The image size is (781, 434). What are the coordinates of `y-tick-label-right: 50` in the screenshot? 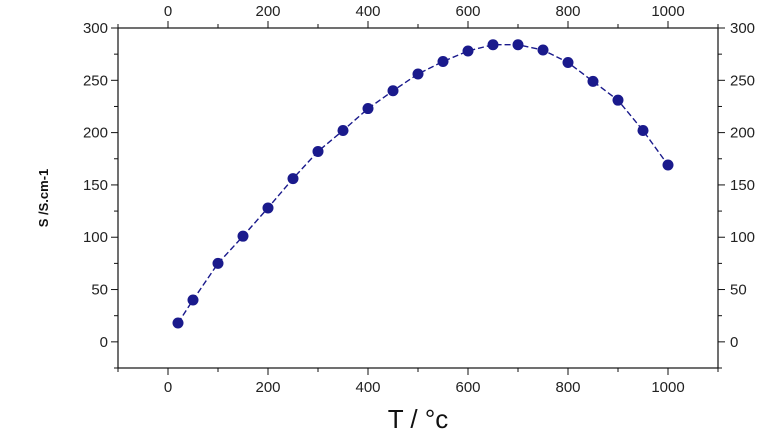 It's located at (738, 290).